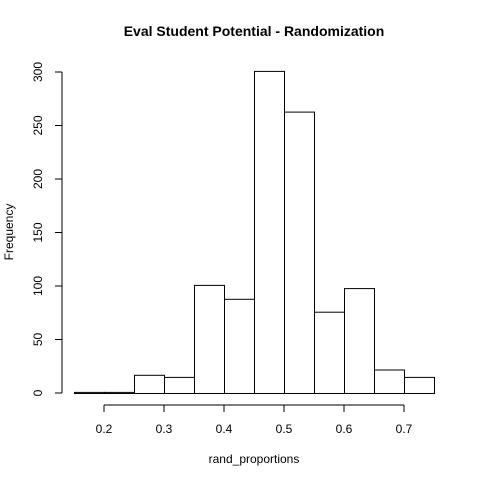 The width and height of the screenshot is (480, 480). What do you see at coordinates (104, 429) in the screenshot?
I see `x-tick-label: 0.2` at bounding box center [104, 429].